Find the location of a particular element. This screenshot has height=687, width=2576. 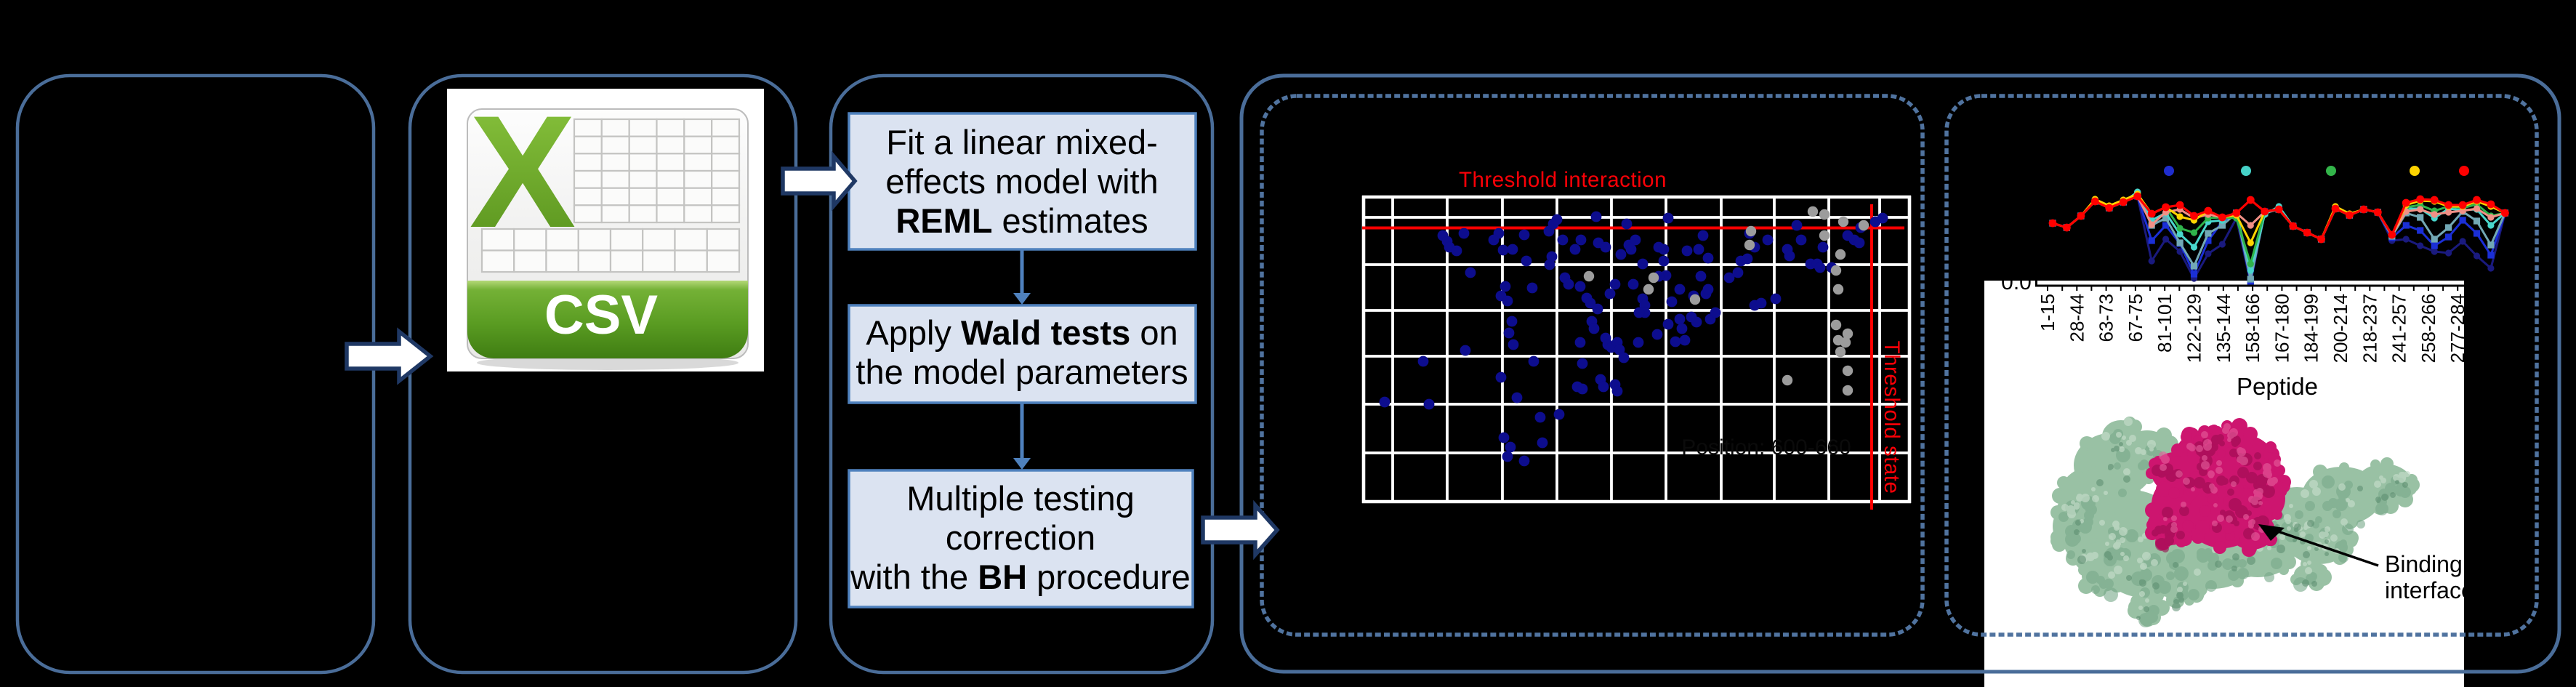

svg-text: 63-73 is located at coordinates (2106, 318).